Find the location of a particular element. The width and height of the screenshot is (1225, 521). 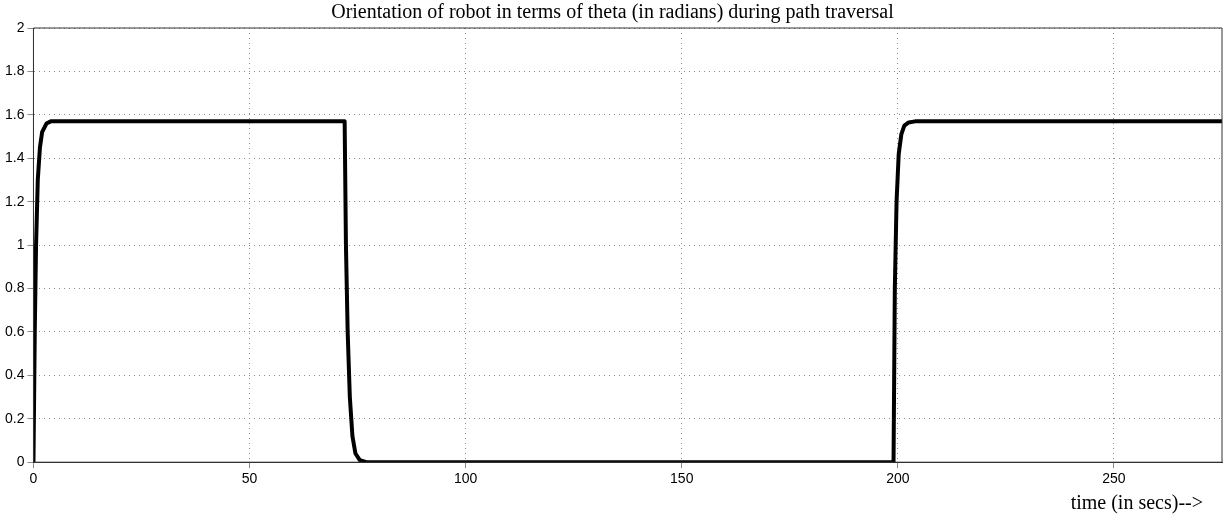

y-tick-label: 1.6 is located at coordinates (14, 113).